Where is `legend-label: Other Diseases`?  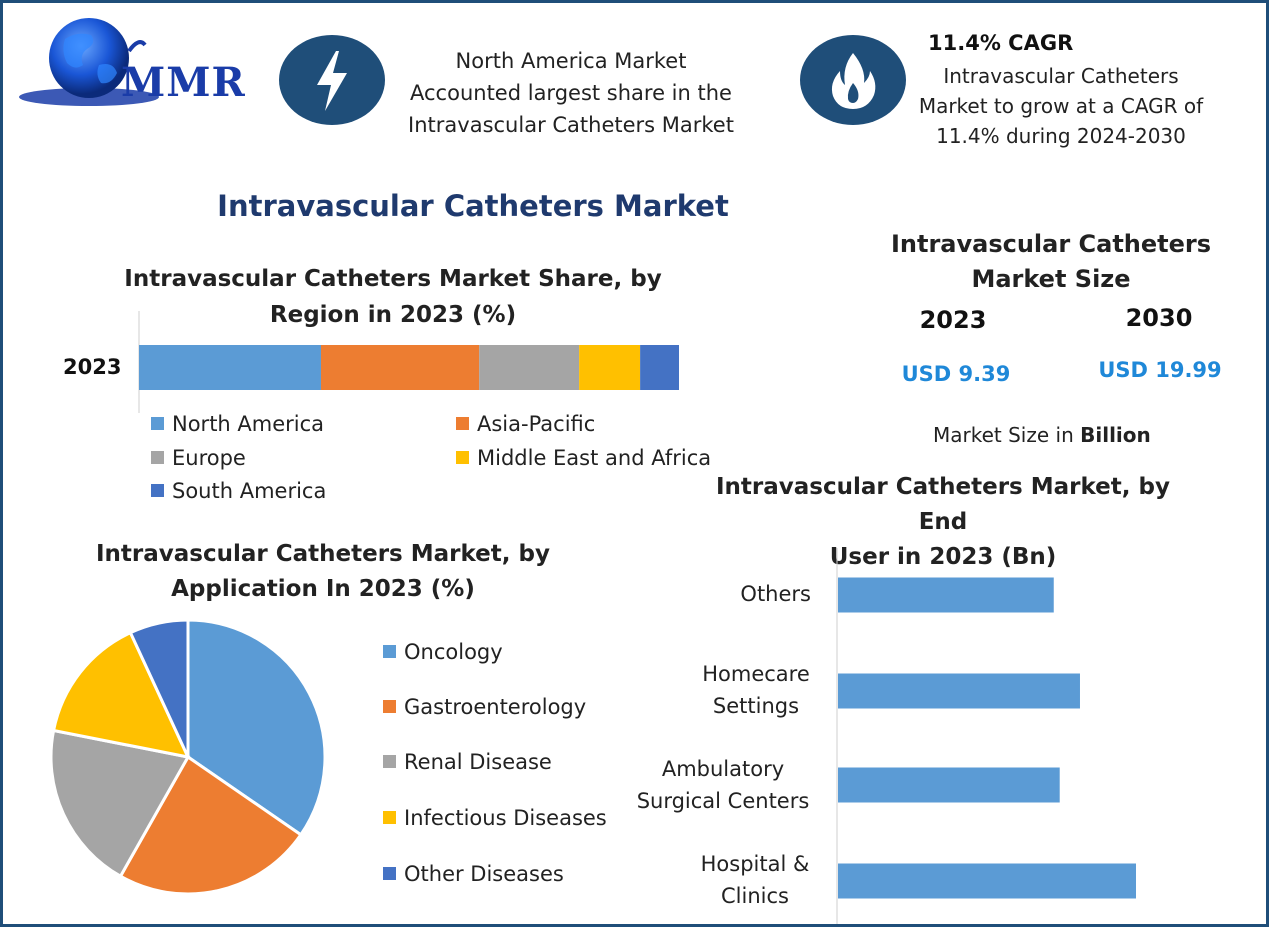
legend-label: Other Diseases is located at coordinates (484, 874).